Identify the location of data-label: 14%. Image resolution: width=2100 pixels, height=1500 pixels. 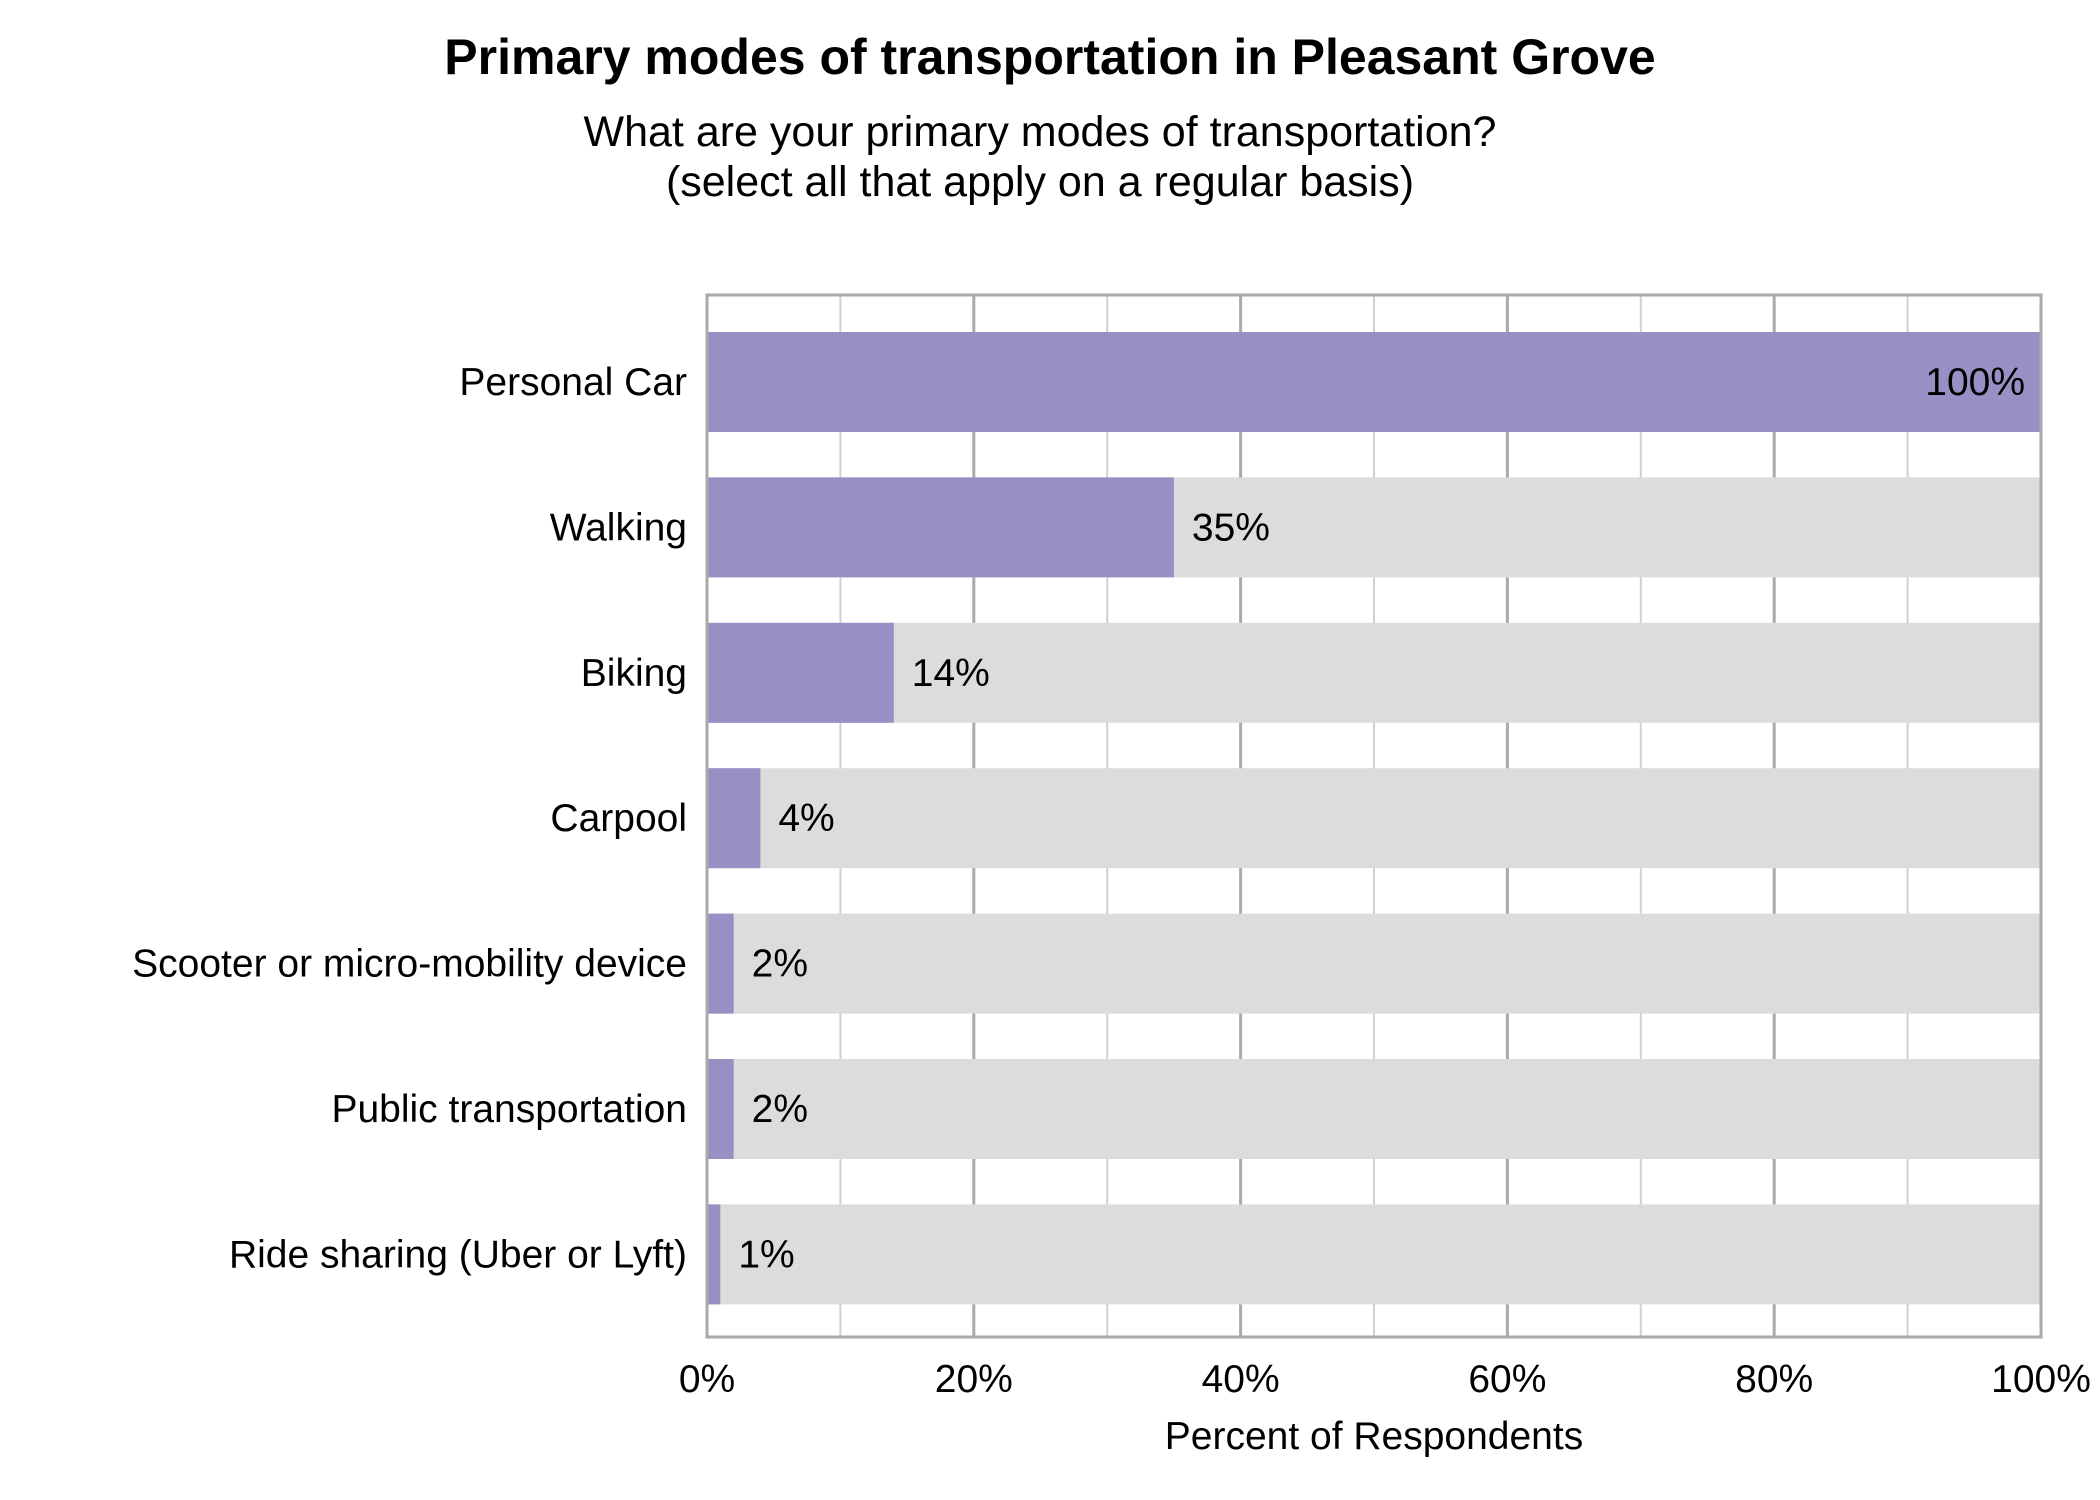
(951, 673).